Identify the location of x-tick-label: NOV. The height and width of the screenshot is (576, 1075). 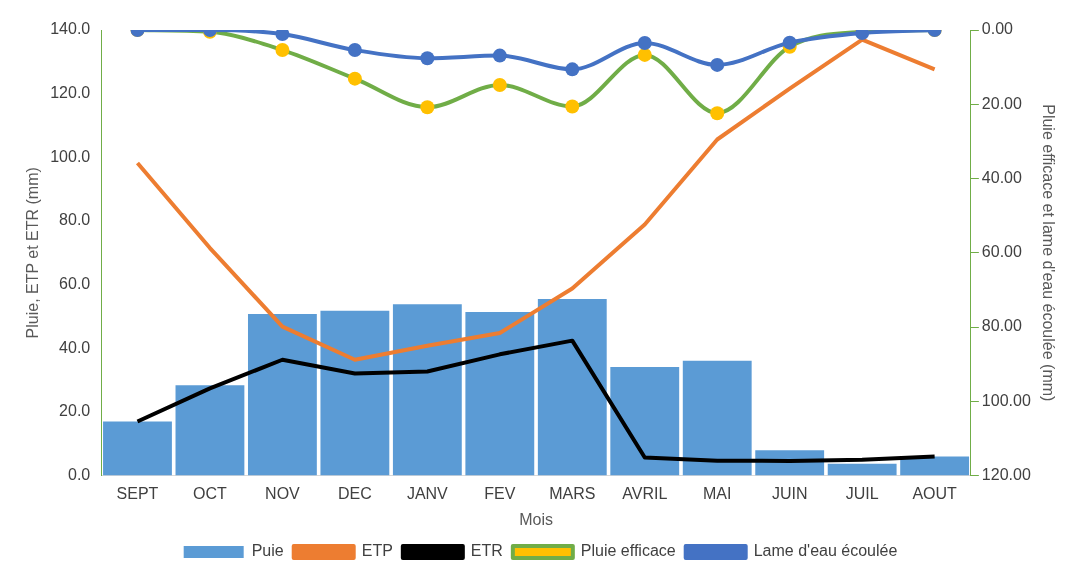
(283, 493).